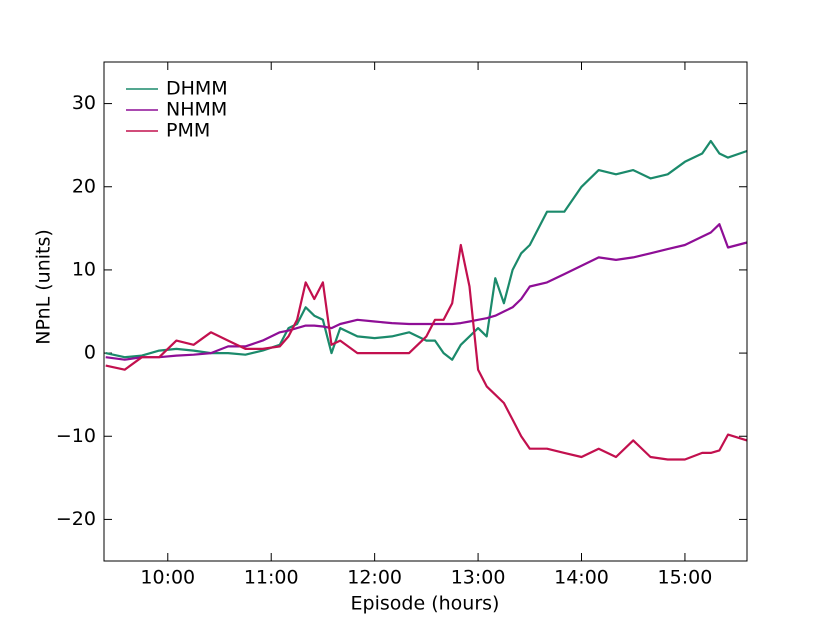  Describe the element at coordinates (374, 578) in the screenshot. I see `x-tick-label: 12:00` at that location.